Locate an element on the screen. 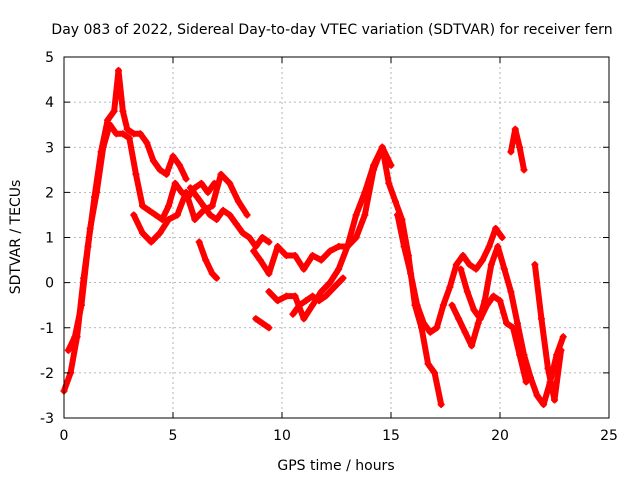 The height and width of the screenshot is (480, 640). y-tick-label--2: -2 is located at coordinates (47, 374).